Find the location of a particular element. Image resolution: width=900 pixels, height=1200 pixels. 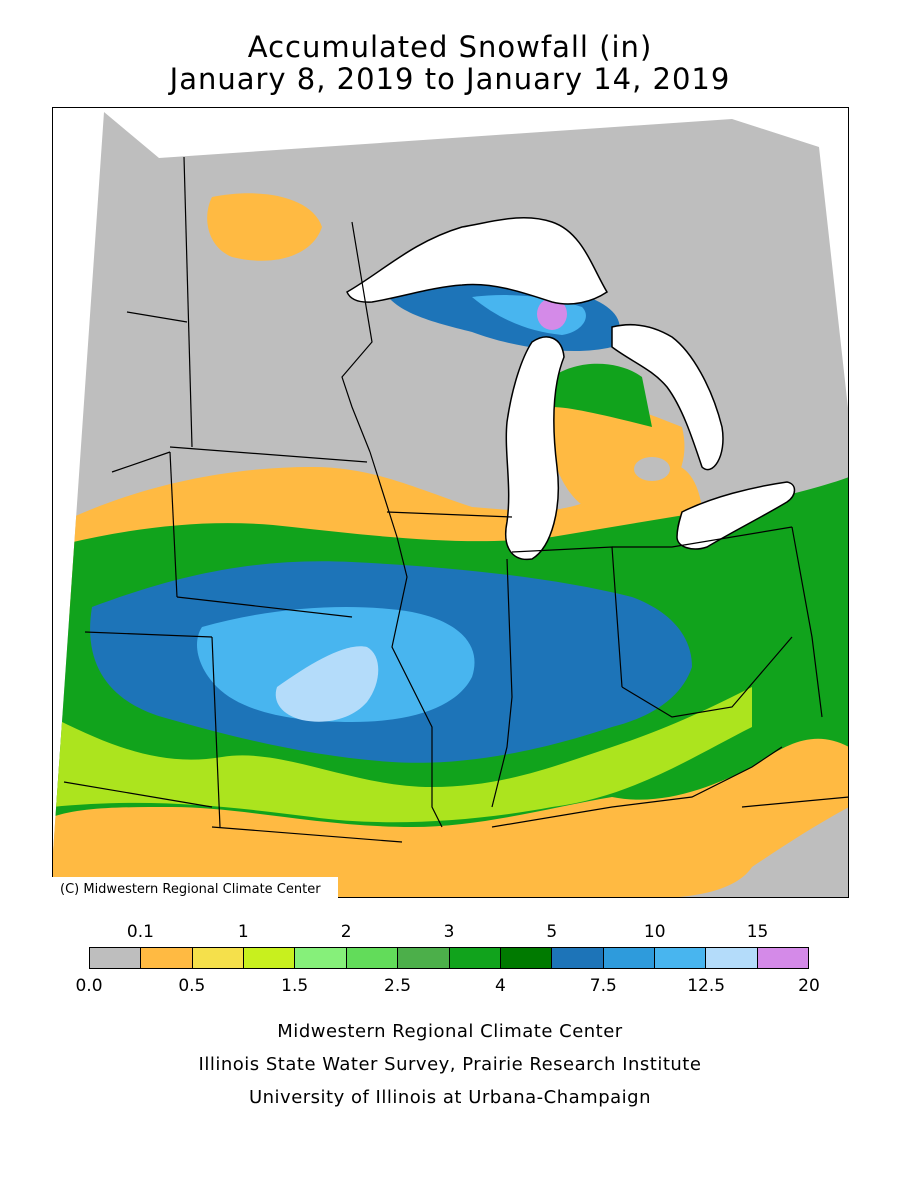

legend-tick-top: 5 is located at coordinates (552, 932).